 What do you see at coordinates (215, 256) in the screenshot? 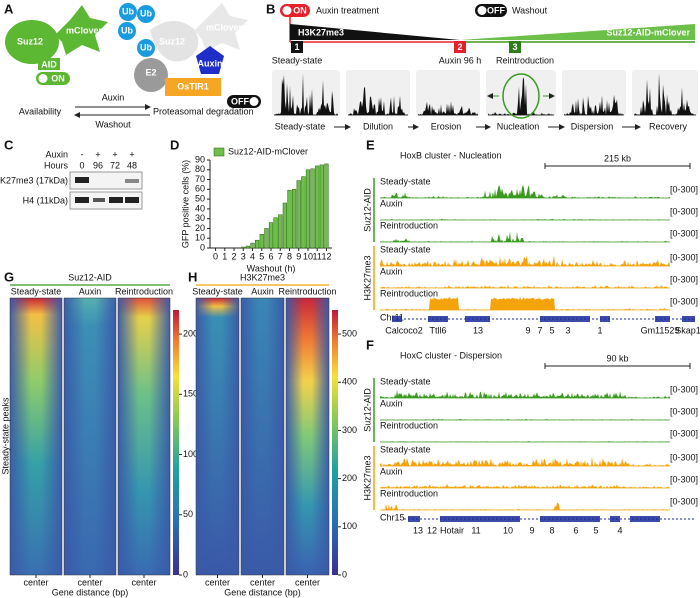
I see `x-tick-label: 0` at bounding box center [215, 256].